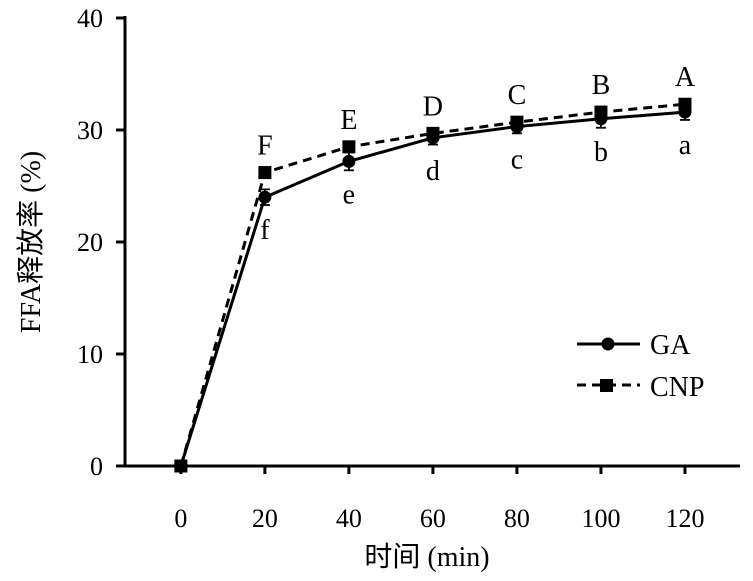 The height and width of the screenshot is (581, 753). What do you see at coordinates (517, 95) in the screenshot?
I see `cnp-point-letter: C` at bounding box center [517, 95].